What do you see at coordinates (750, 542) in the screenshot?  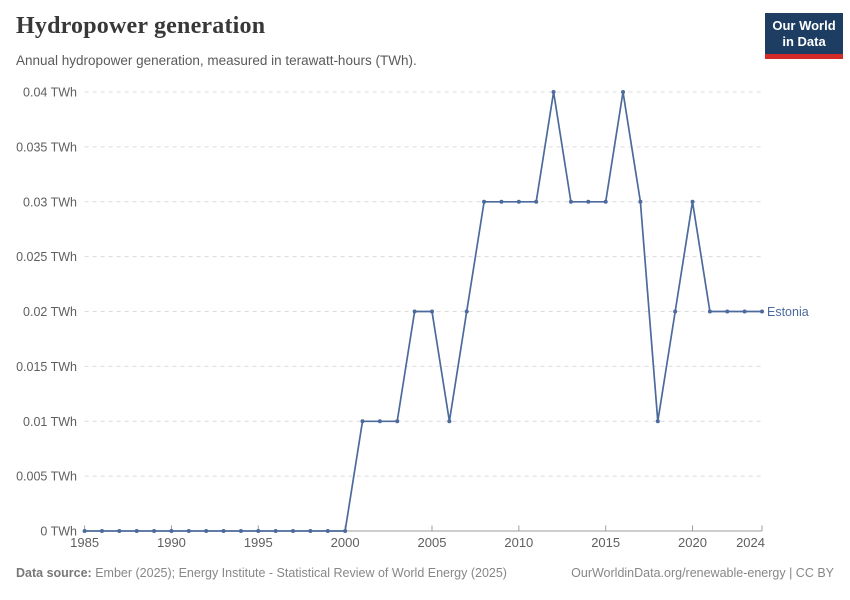 I see `x-tick-label: 2024` at bounding box center [750, 542].